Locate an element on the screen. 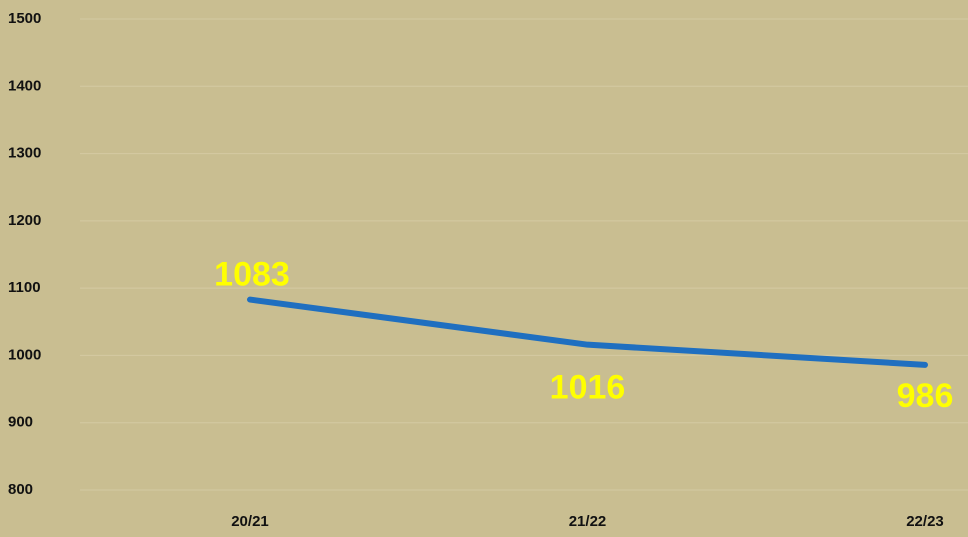 This screenshot has height=537, width=968. y-tick-label: 1100 is located at coordinates (24, 287).